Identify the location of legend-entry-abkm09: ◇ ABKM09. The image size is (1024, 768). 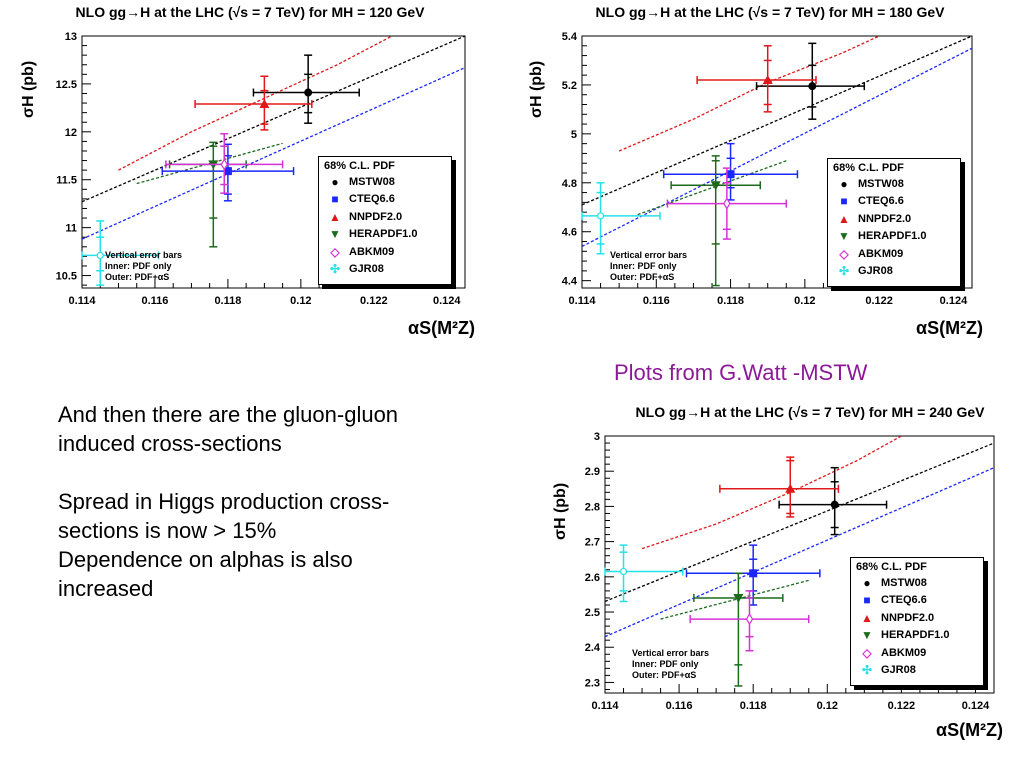
(894, 652).